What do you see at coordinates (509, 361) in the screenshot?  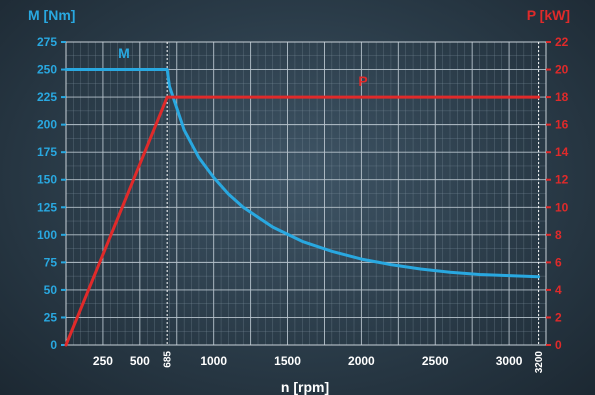 I see `x-tick-label: 3000` at bounding box center [509, 361].